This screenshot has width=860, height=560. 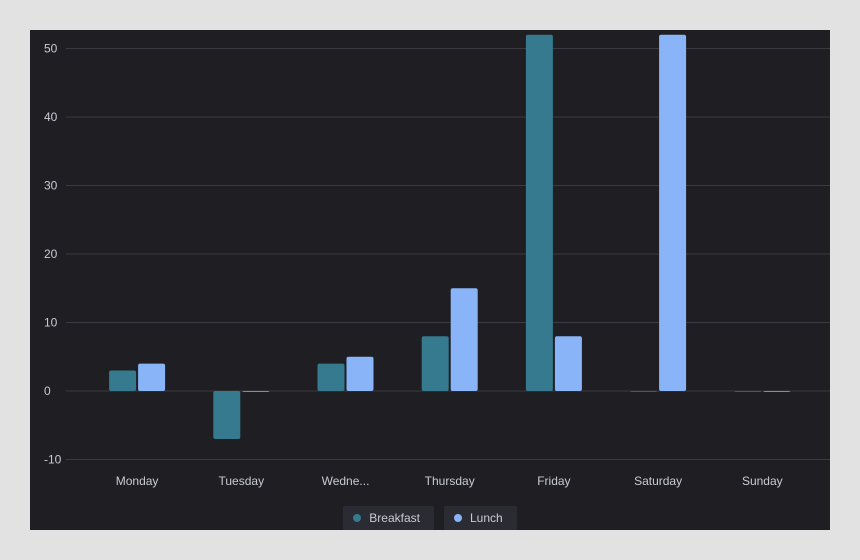 What do you see at coordinates (568, 363) in the screenshot?
I see `bar-lunch-friday` at bounding box center [568, 363].